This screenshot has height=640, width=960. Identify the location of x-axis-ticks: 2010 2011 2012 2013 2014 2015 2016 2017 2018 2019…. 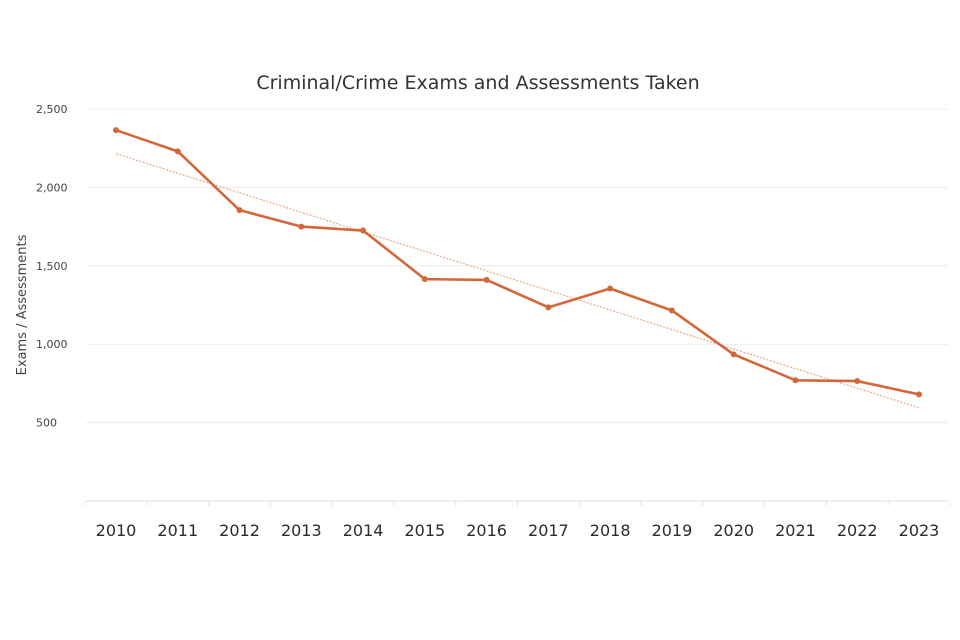
(518, 530).